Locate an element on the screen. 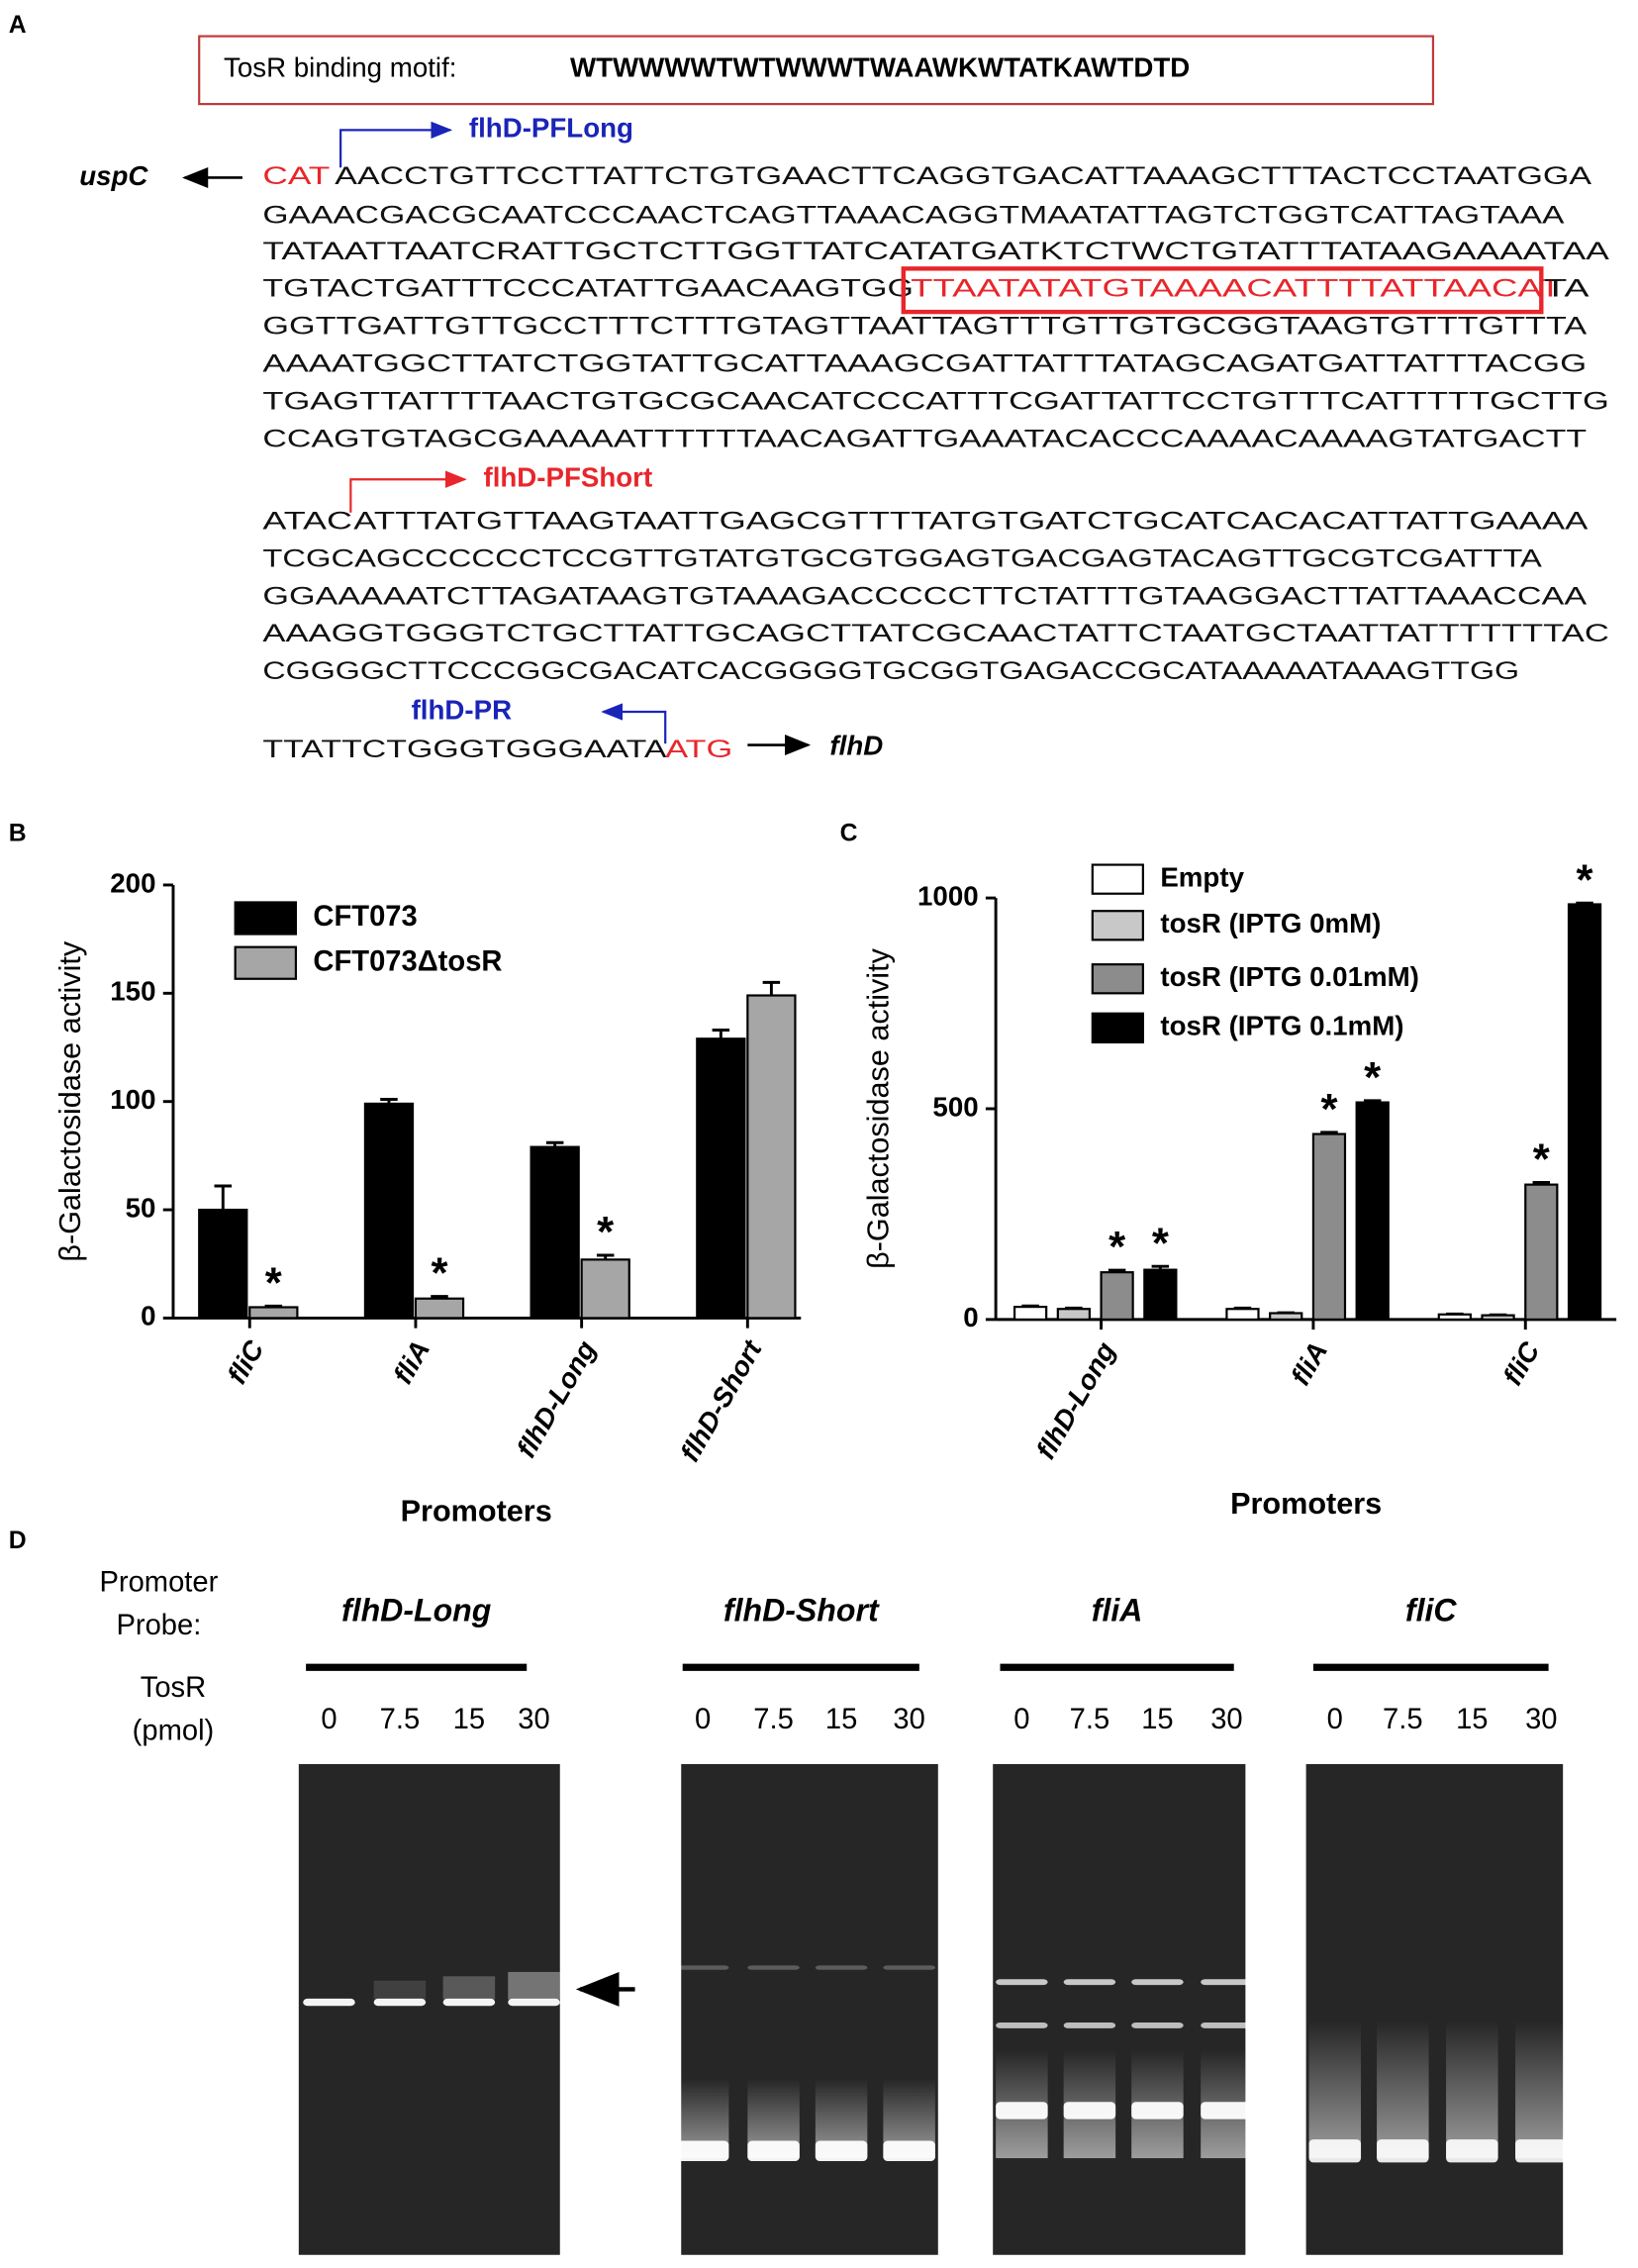  primer-label: flhD-PFShort is located at coordinates (567, 477).